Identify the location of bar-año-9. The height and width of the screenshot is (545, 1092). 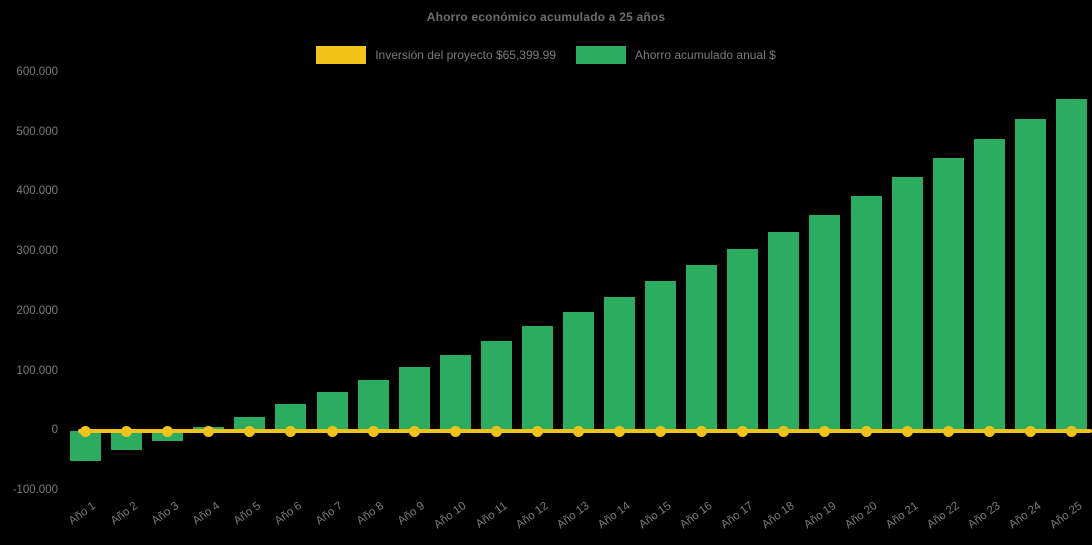
(414, 399).